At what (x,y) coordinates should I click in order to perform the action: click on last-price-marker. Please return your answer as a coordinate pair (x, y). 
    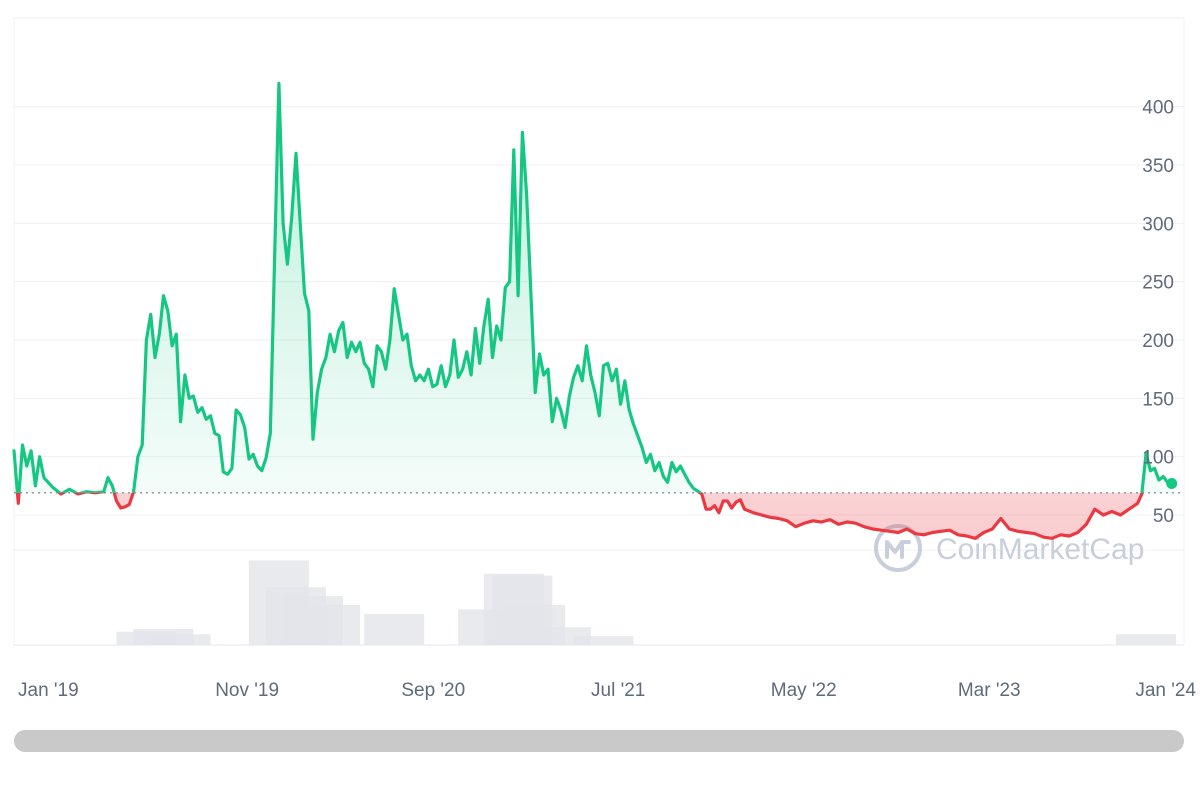
    Looking at the image, I should click on (1172, 483).